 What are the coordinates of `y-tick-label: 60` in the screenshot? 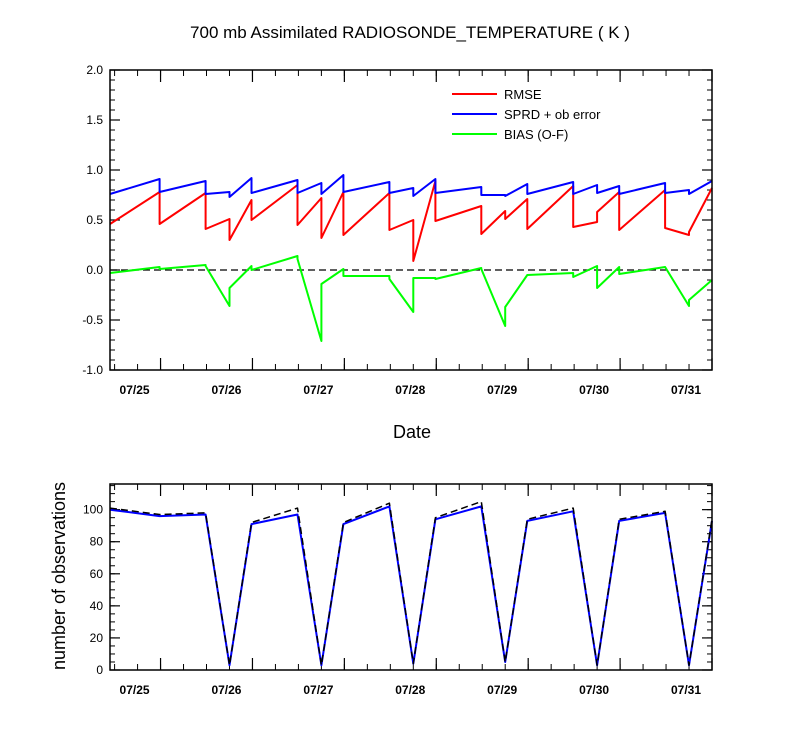 It's located at (97, 574).